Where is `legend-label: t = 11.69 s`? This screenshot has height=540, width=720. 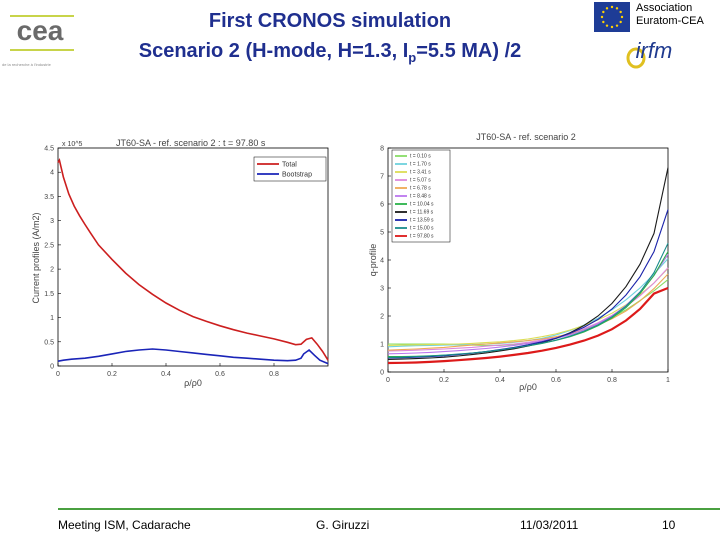 legend-label: t = 11.69 s is located at coordinates (422, 213).